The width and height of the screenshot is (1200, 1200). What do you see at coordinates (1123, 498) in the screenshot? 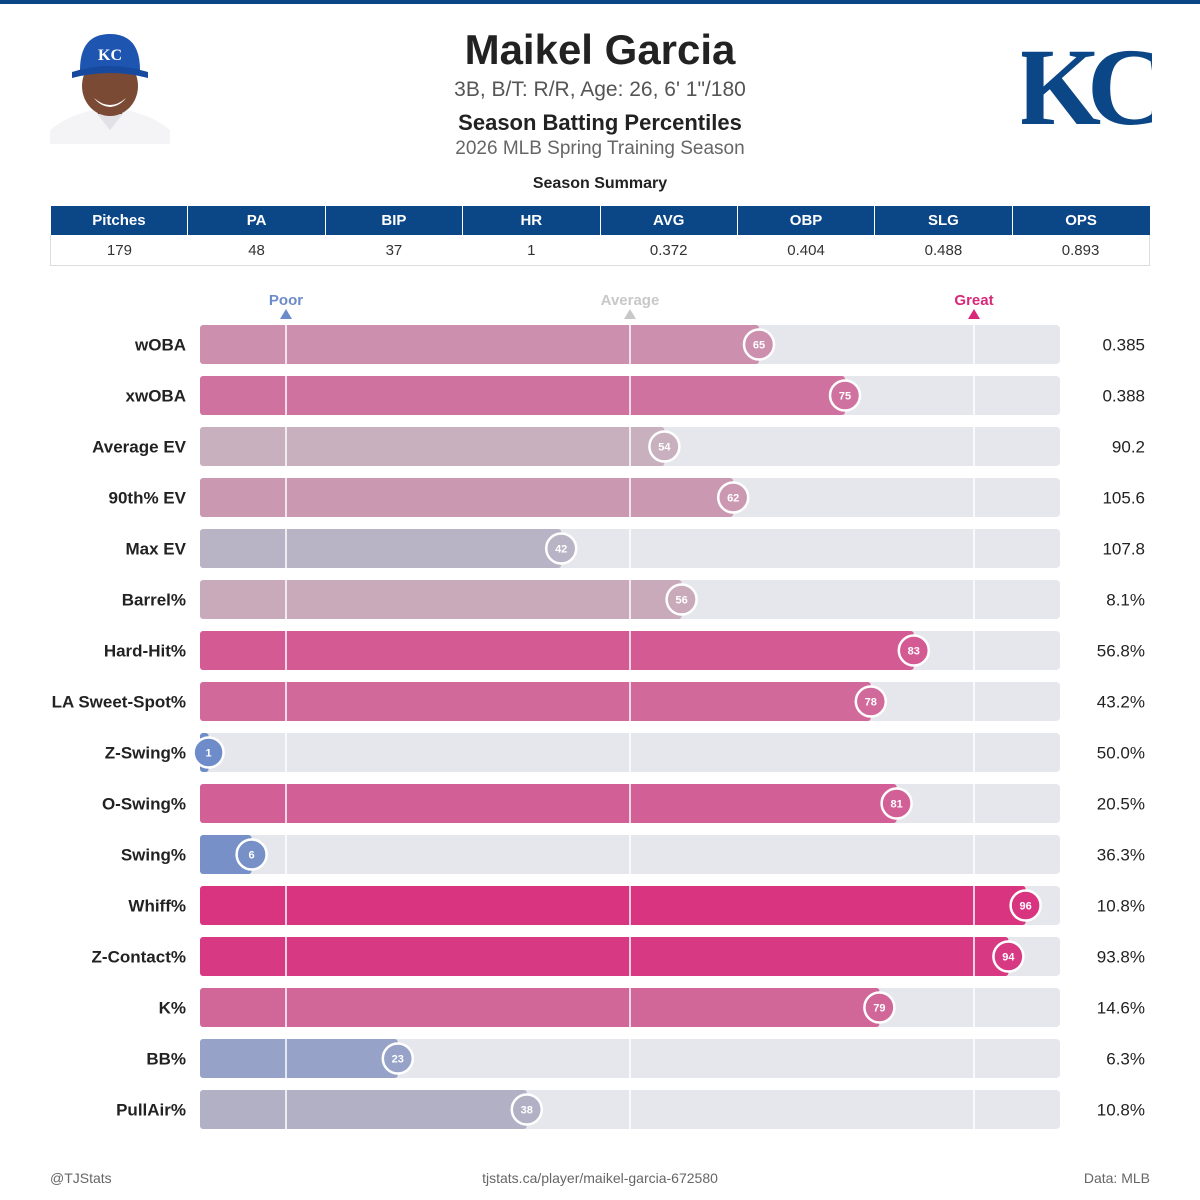
I see `stat-value: 105.6` at bounding box center [1123, 498].